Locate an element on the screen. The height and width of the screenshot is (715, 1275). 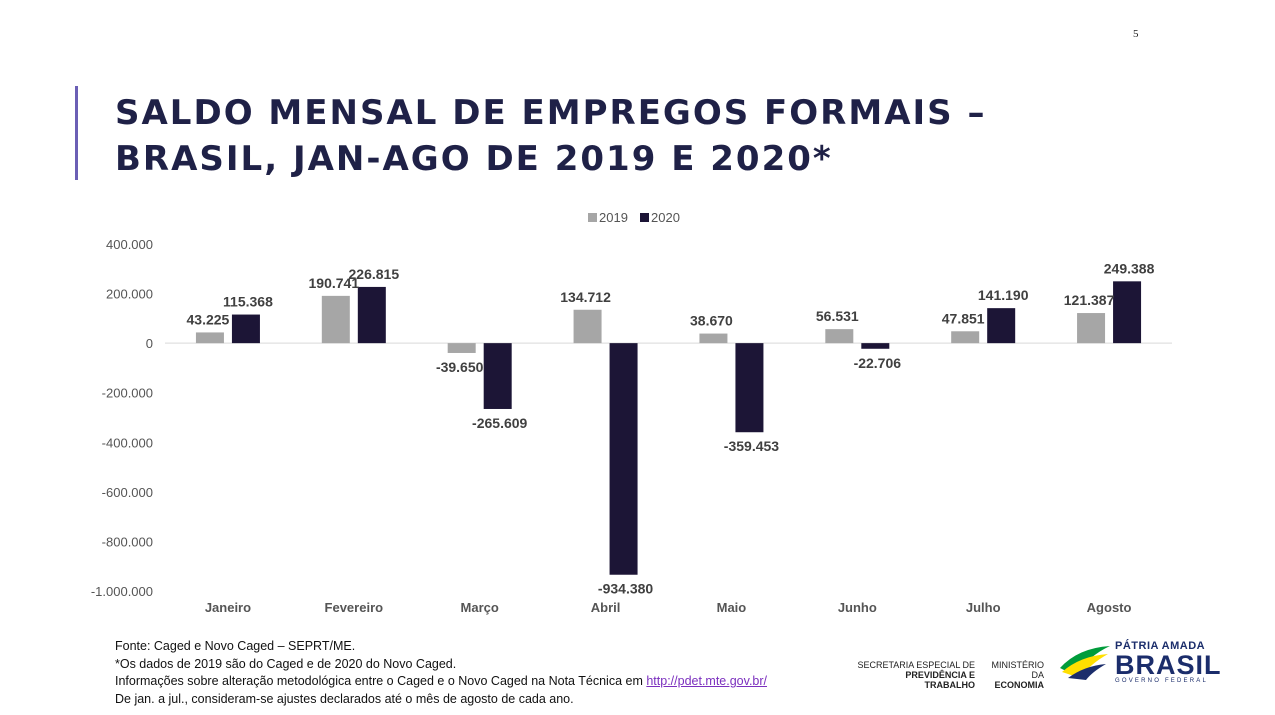
title-line-2: BRASIL, JAN-AGO DE 2019 E 2020* is located at coordinates (474, 159).